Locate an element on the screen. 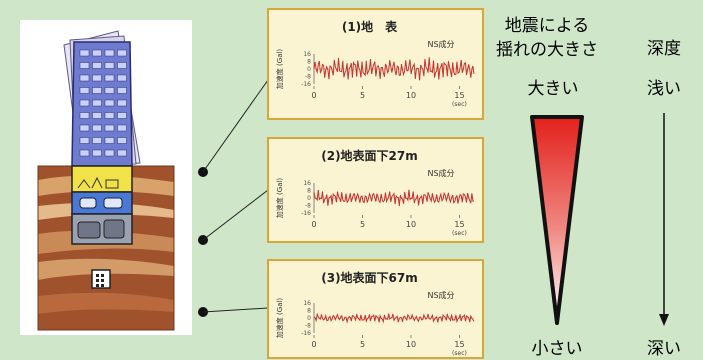  magnitude-triangle is located at coordinates (557, 220).